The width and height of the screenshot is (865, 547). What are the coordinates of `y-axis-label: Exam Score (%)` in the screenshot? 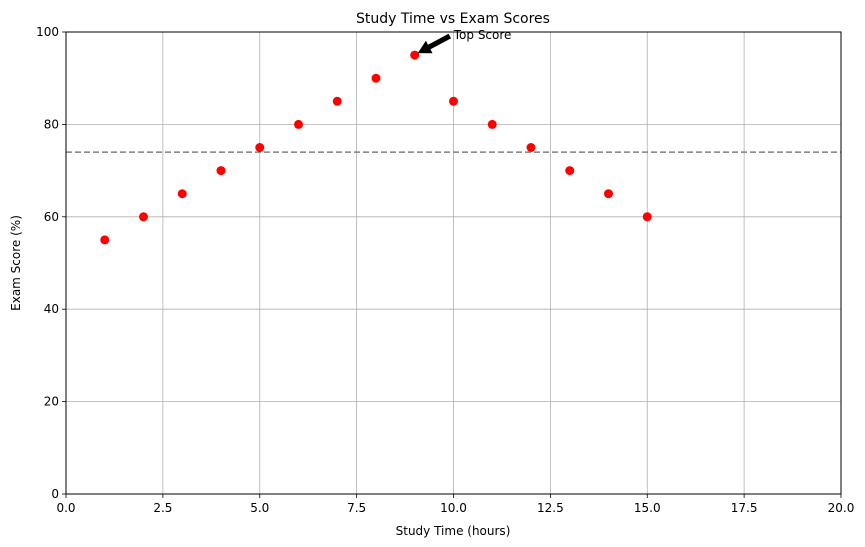 It's located at (16, 263).